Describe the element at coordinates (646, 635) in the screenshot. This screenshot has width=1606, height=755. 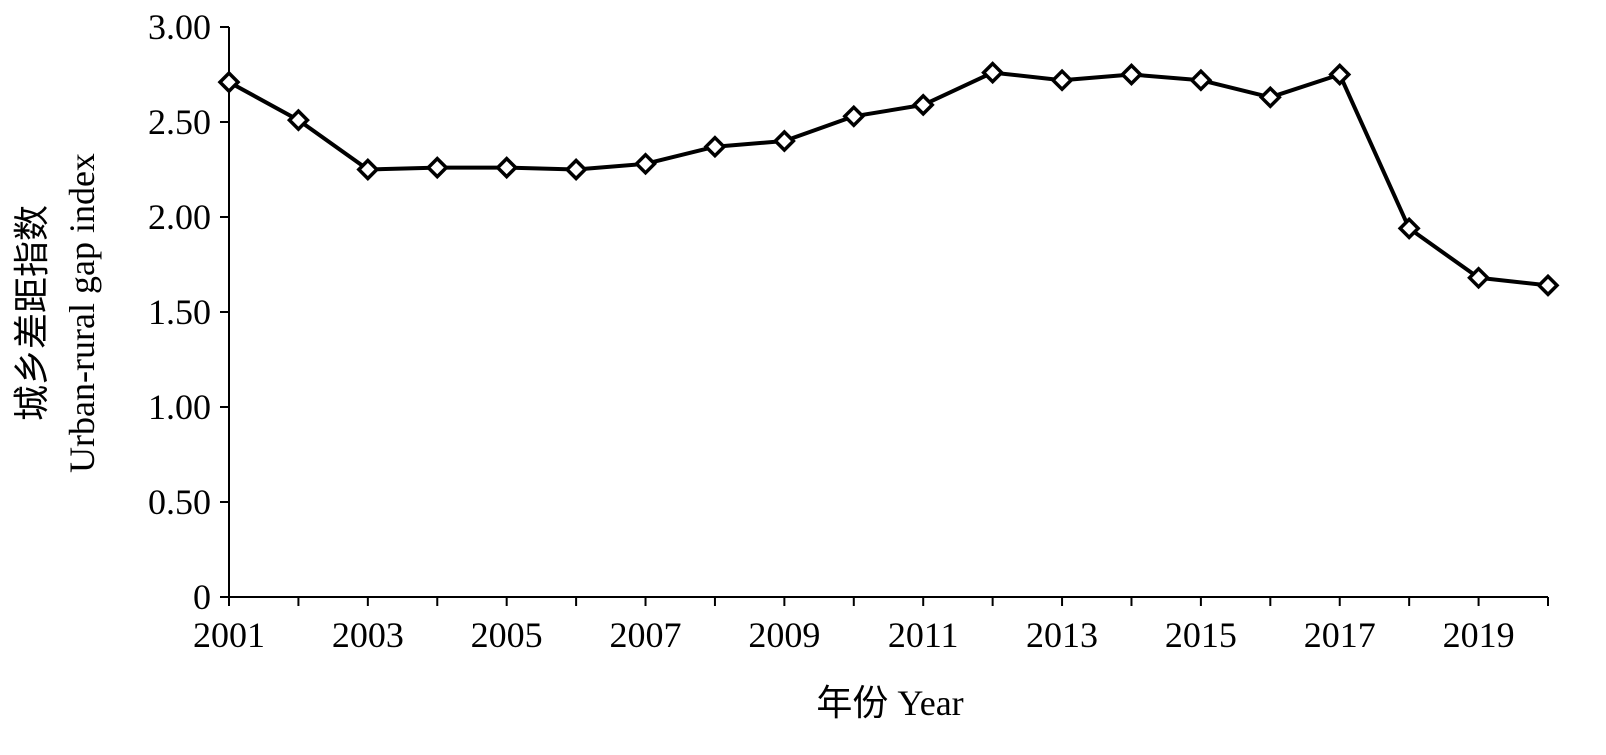
I see `x-tick-label: 2007` at that location.